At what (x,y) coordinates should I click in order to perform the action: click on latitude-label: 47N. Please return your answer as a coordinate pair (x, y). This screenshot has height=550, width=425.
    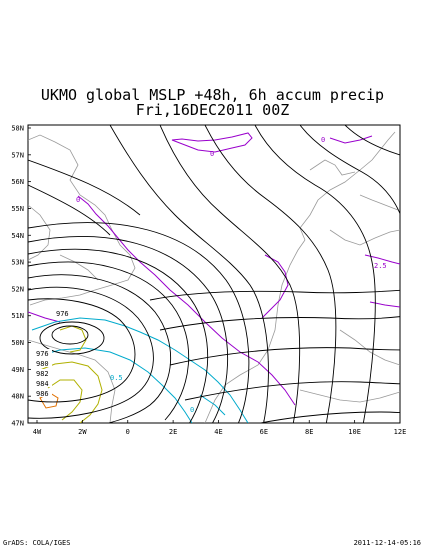
    Looking at the image, I should click on (17, 424).